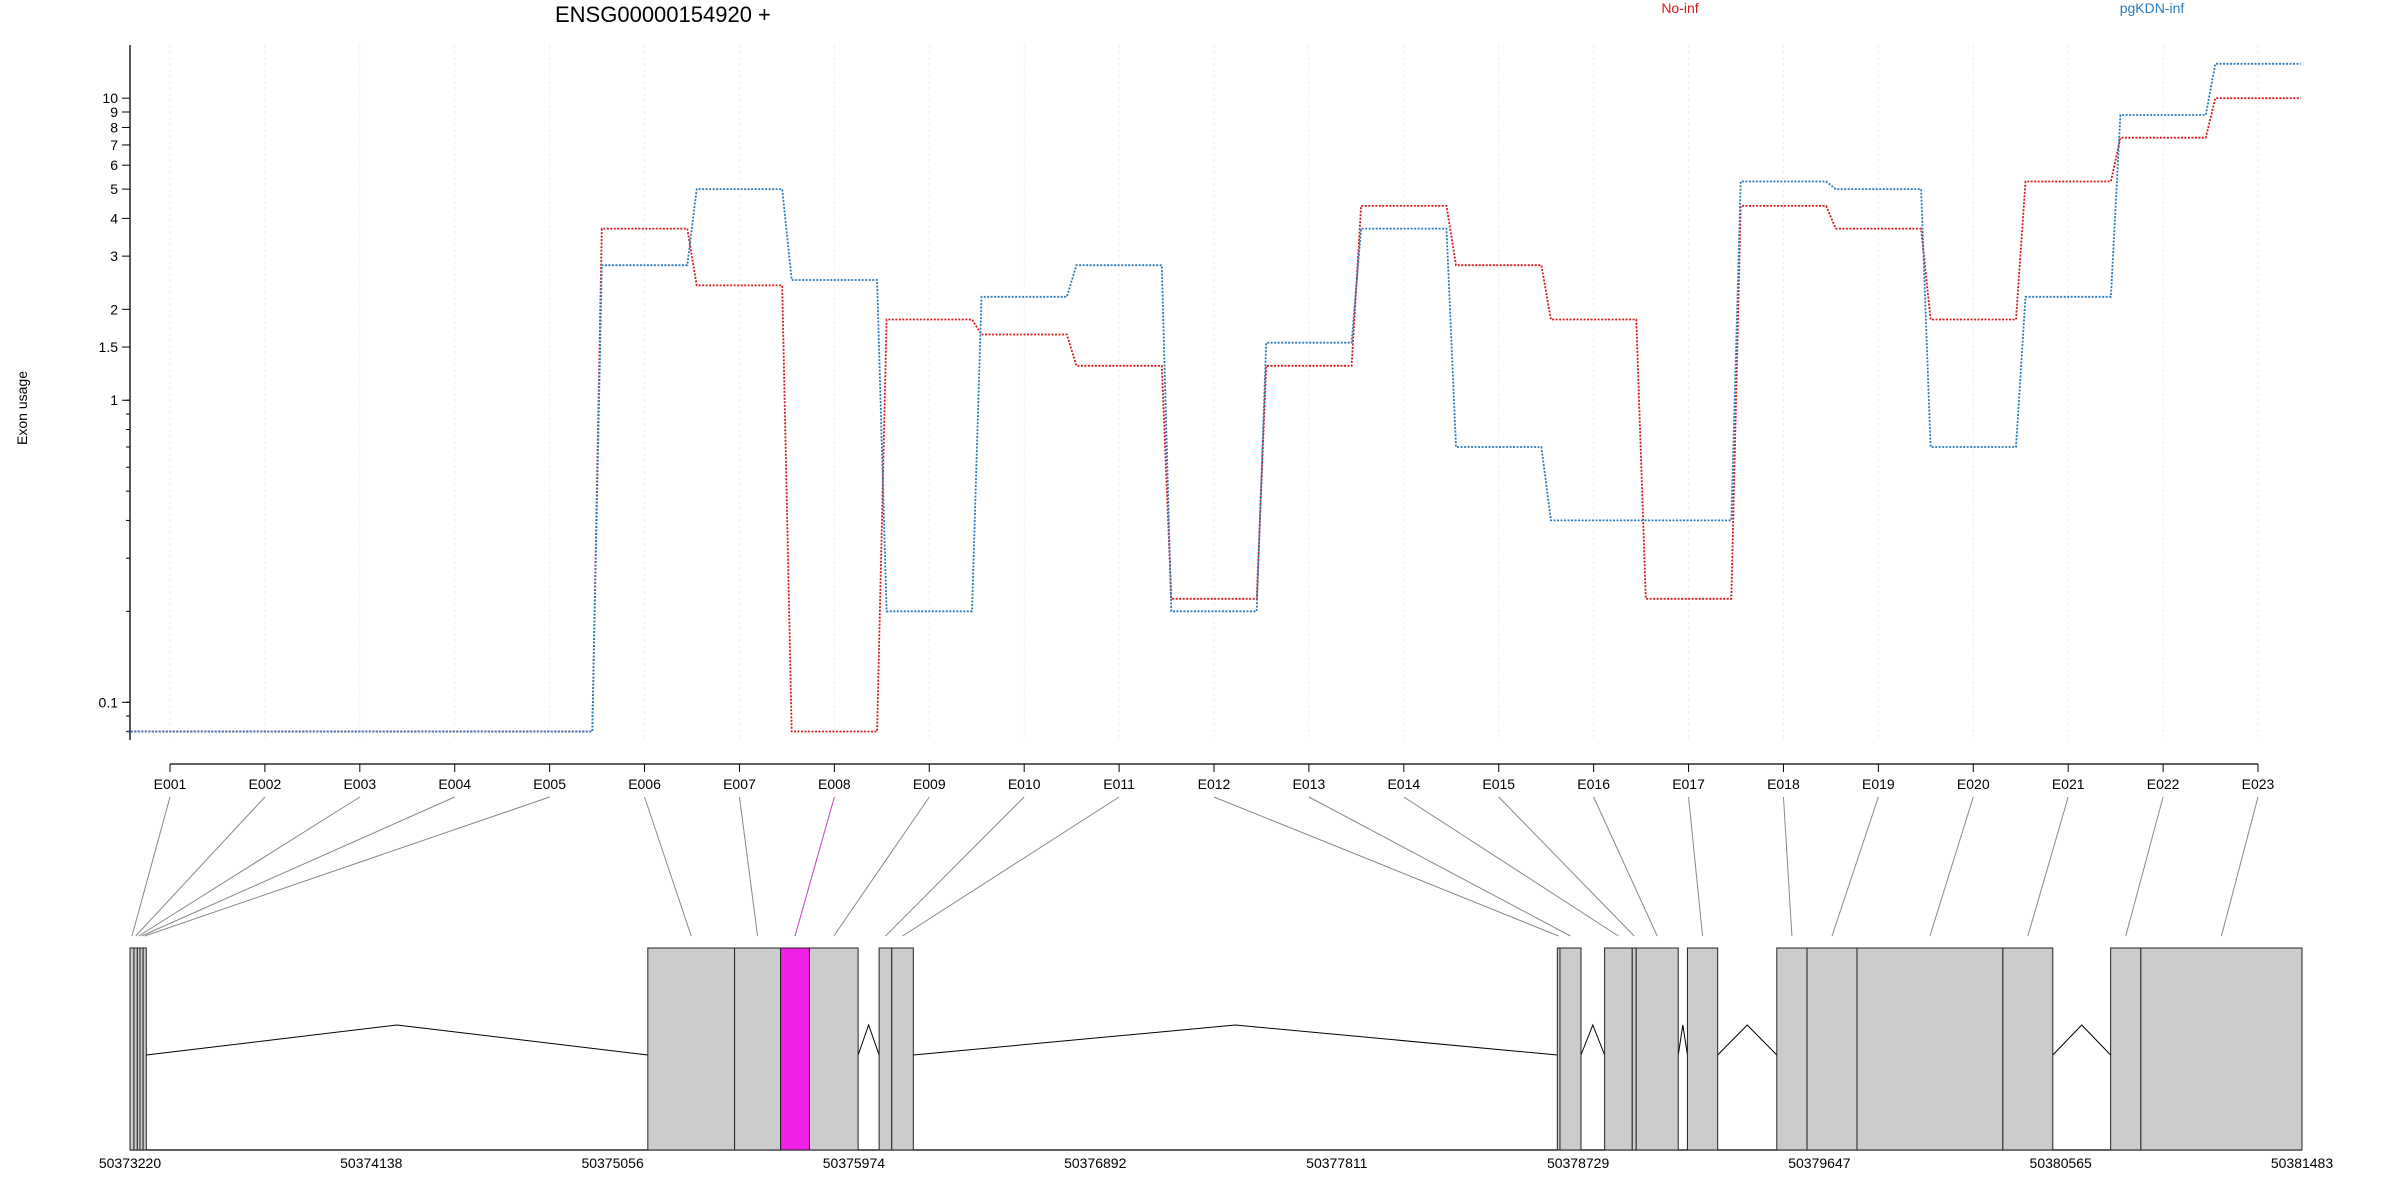  I want to click on connector-e023, so click(2239, 866).